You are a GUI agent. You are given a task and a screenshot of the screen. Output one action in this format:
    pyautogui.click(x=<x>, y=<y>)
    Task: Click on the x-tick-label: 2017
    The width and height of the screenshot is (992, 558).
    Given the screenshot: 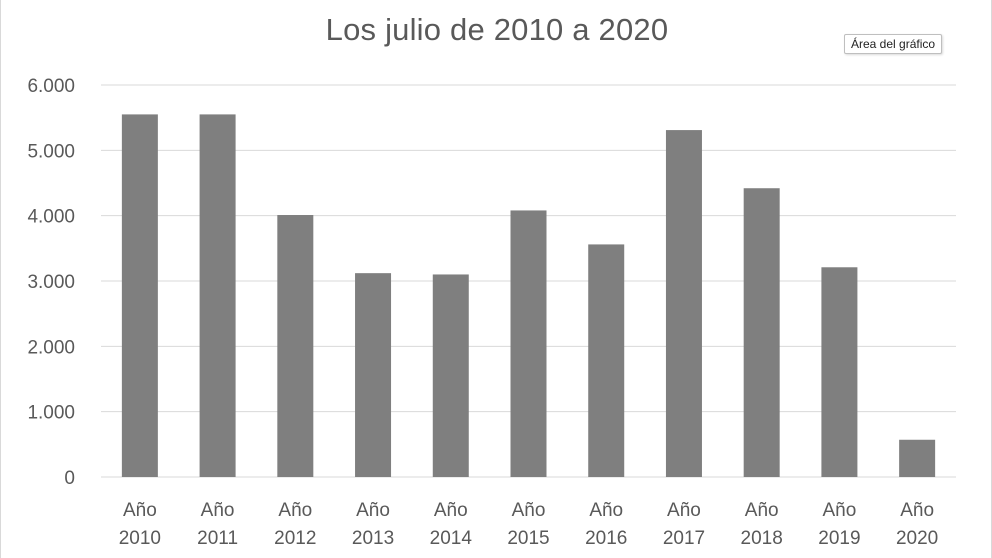 What is the action you would take?
    pyautogui.click(x=684, y=538)
    